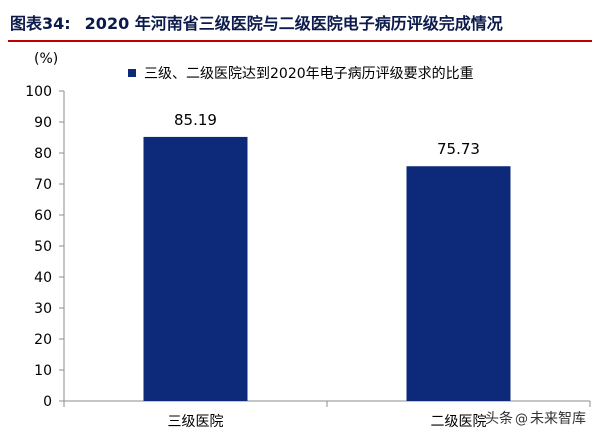 Image resolution: width=600 pixels, height=440 pixels. What do you see at coordinates (195, 120) in the screenshot?
I see `data-label: 85.19` at bounding box center [195, 120].